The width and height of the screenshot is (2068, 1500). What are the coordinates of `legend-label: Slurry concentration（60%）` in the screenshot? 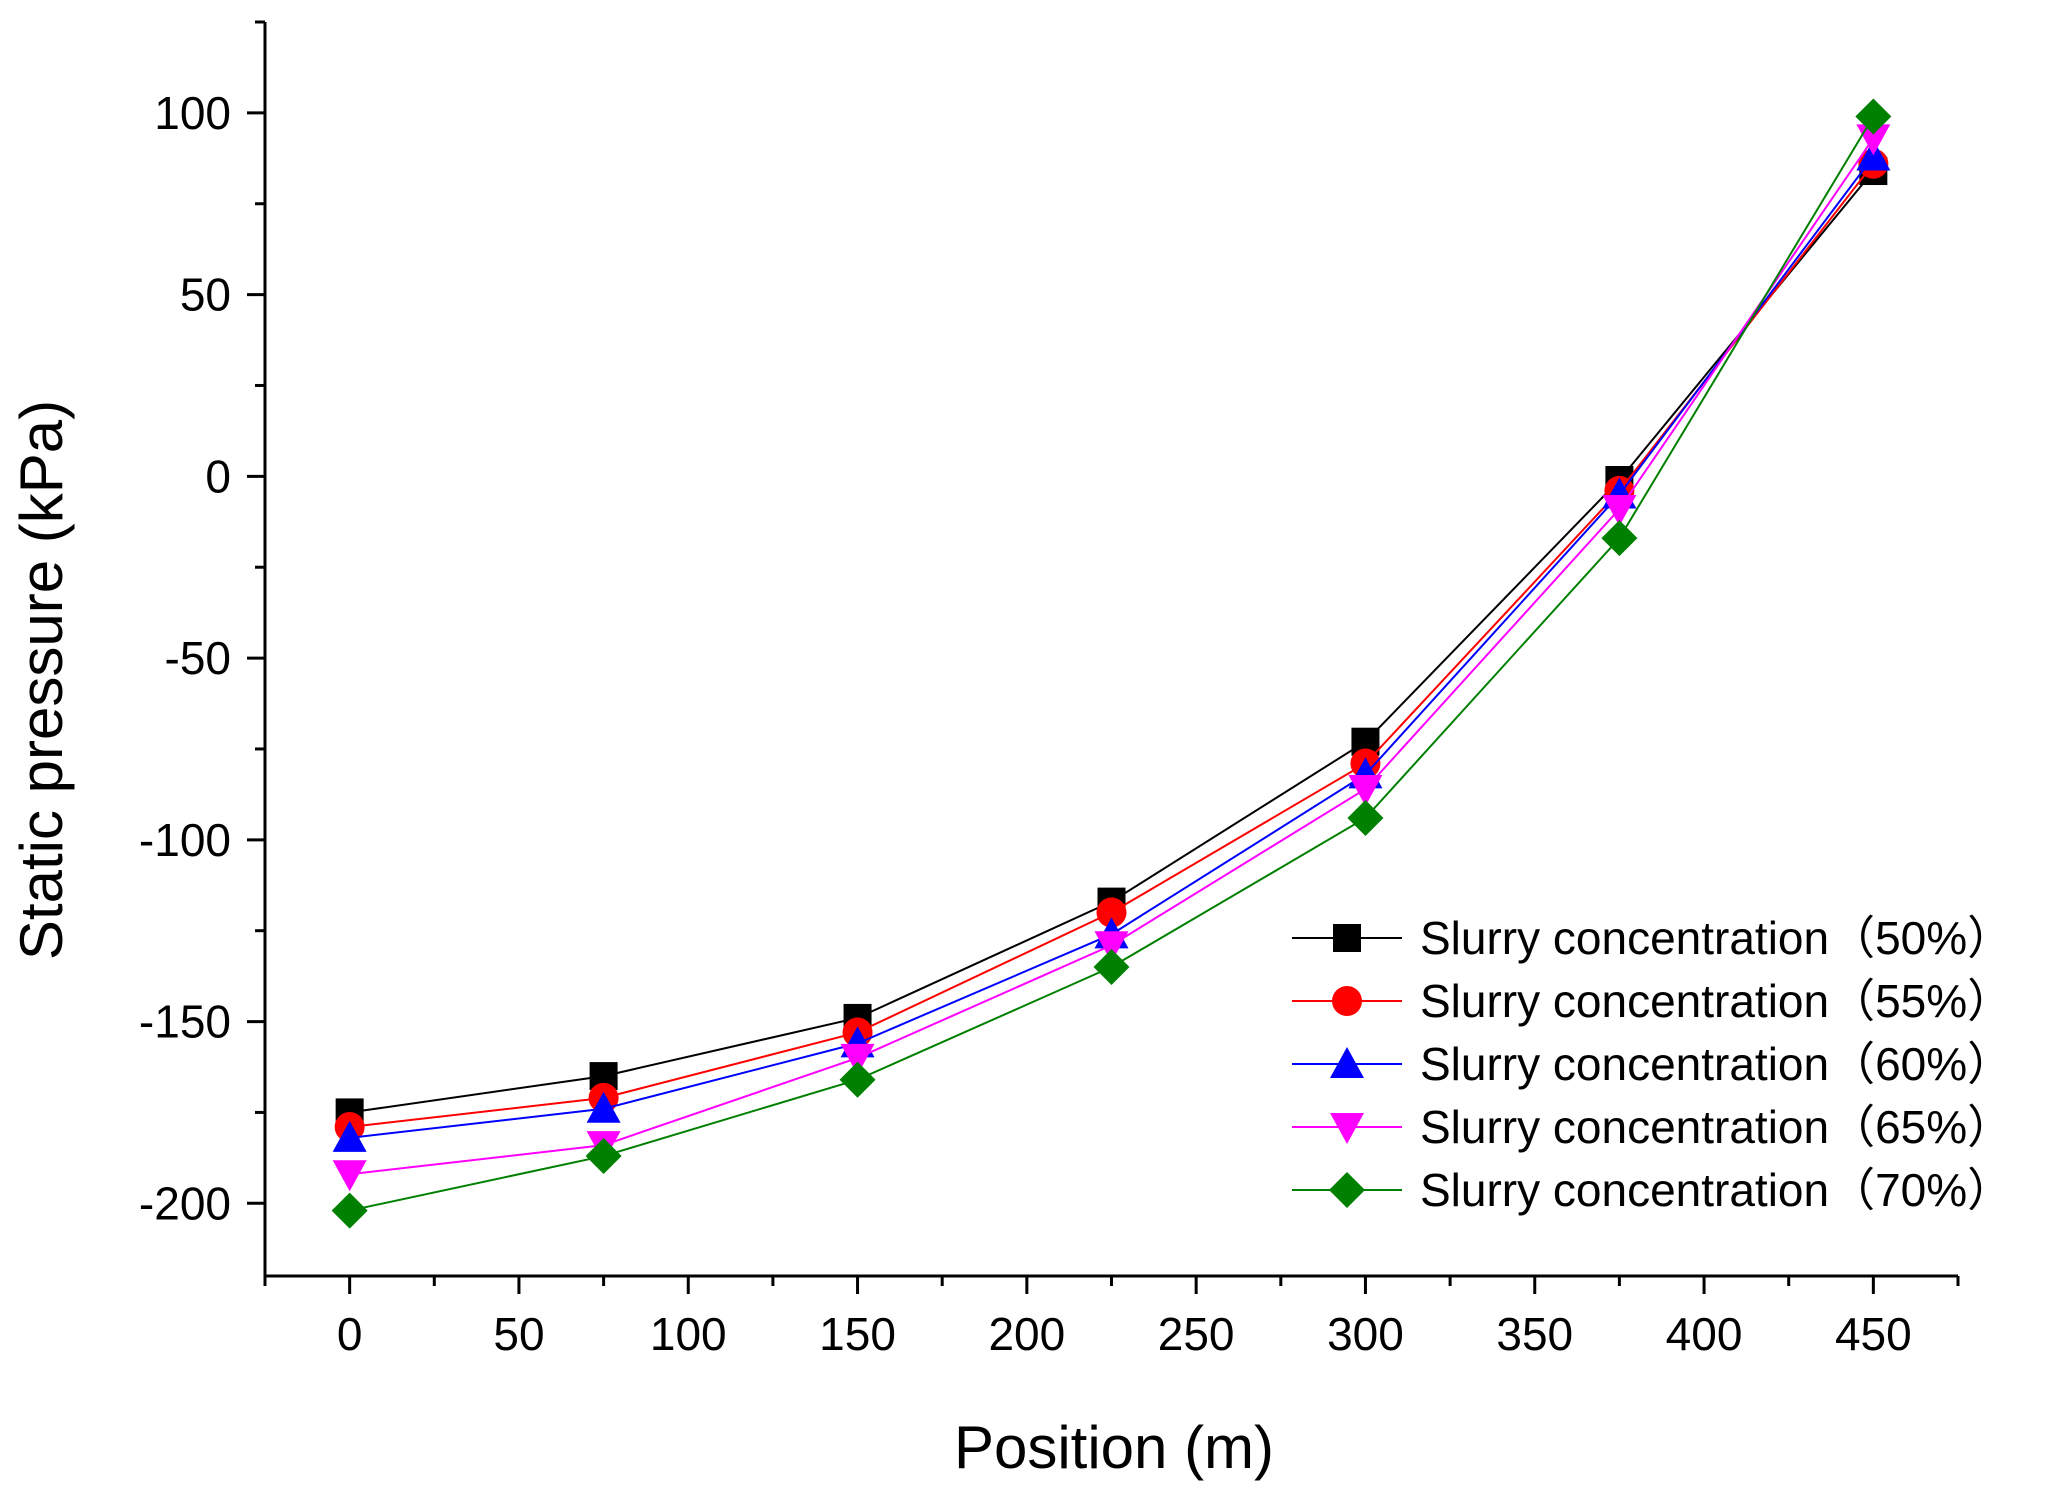 It's located at (1716, 1064).